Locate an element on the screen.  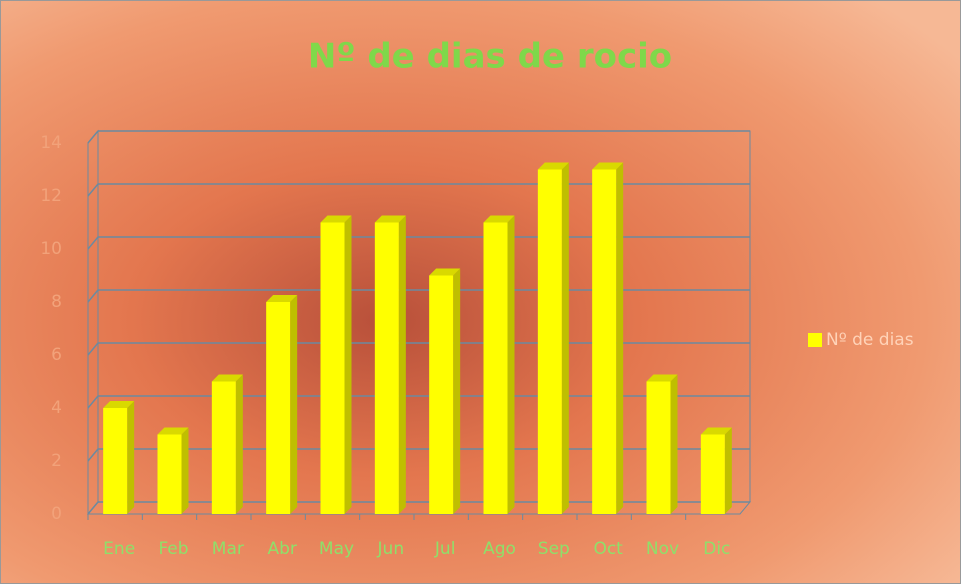
legend-label: Nº de dias is located at coordinates (870, 340).